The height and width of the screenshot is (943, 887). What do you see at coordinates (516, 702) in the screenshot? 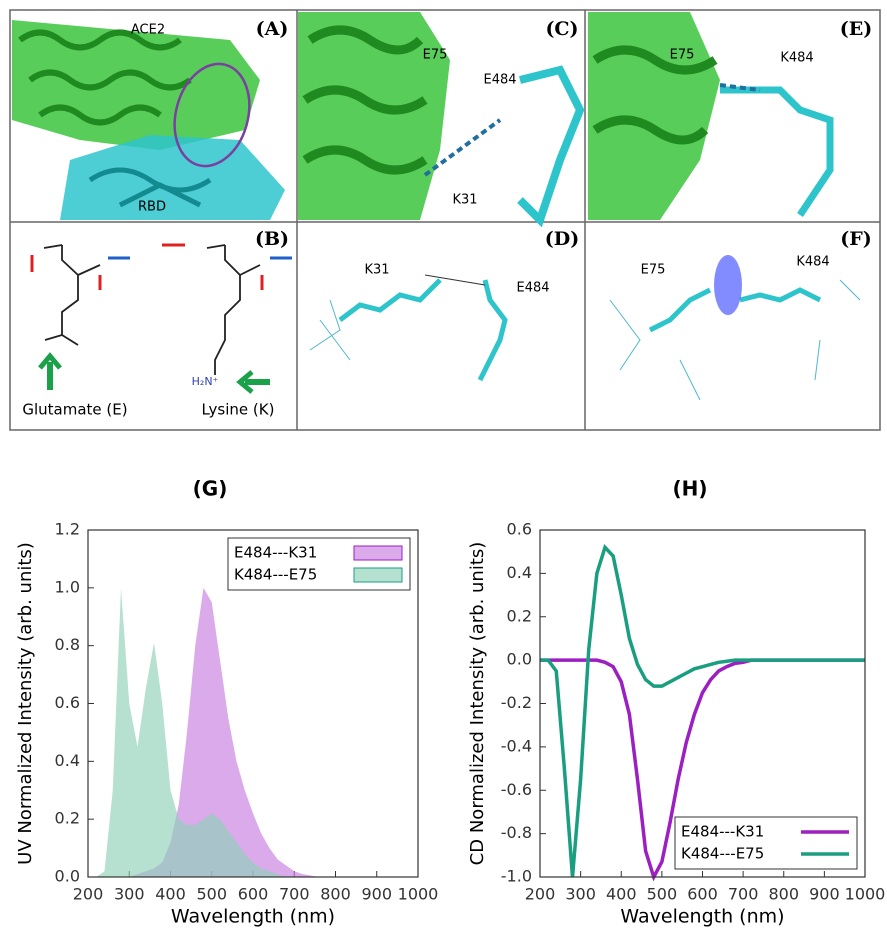
I see `y-tick-label: -0.2` at bounding box center [516, 702].